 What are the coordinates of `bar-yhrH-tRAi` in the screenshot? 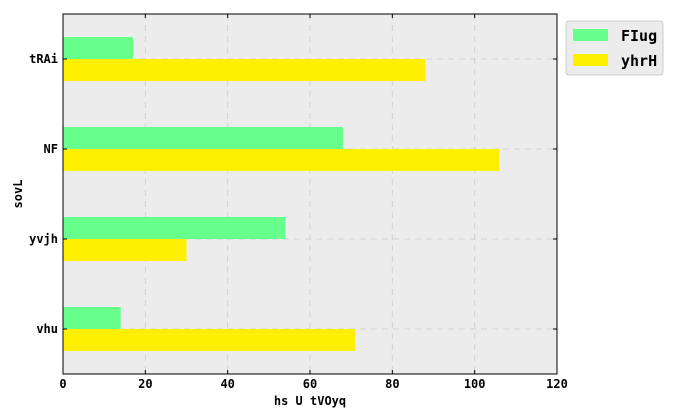 It's located at (244, 70).